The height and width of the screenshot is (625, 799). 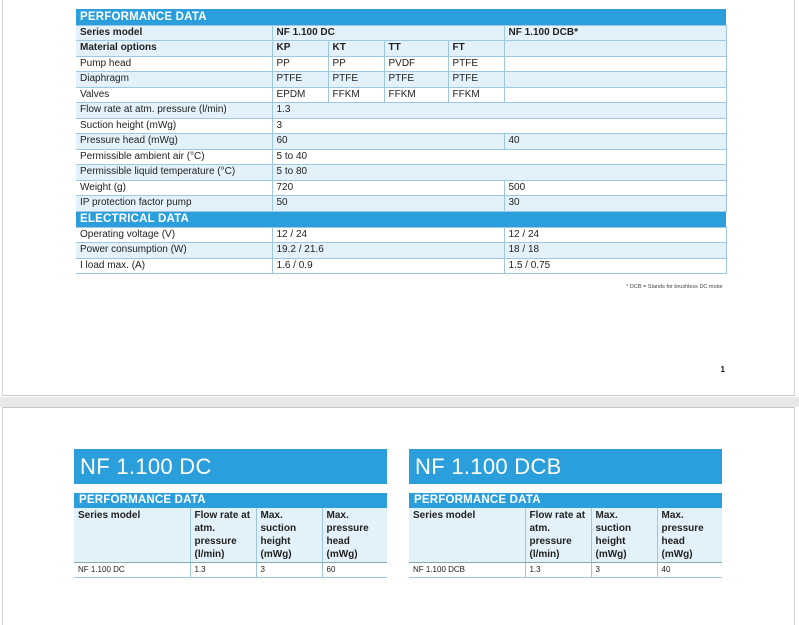 I want to click on row-label: Flow rate at atm. pressure (l/min), so click(x=174, y=110).